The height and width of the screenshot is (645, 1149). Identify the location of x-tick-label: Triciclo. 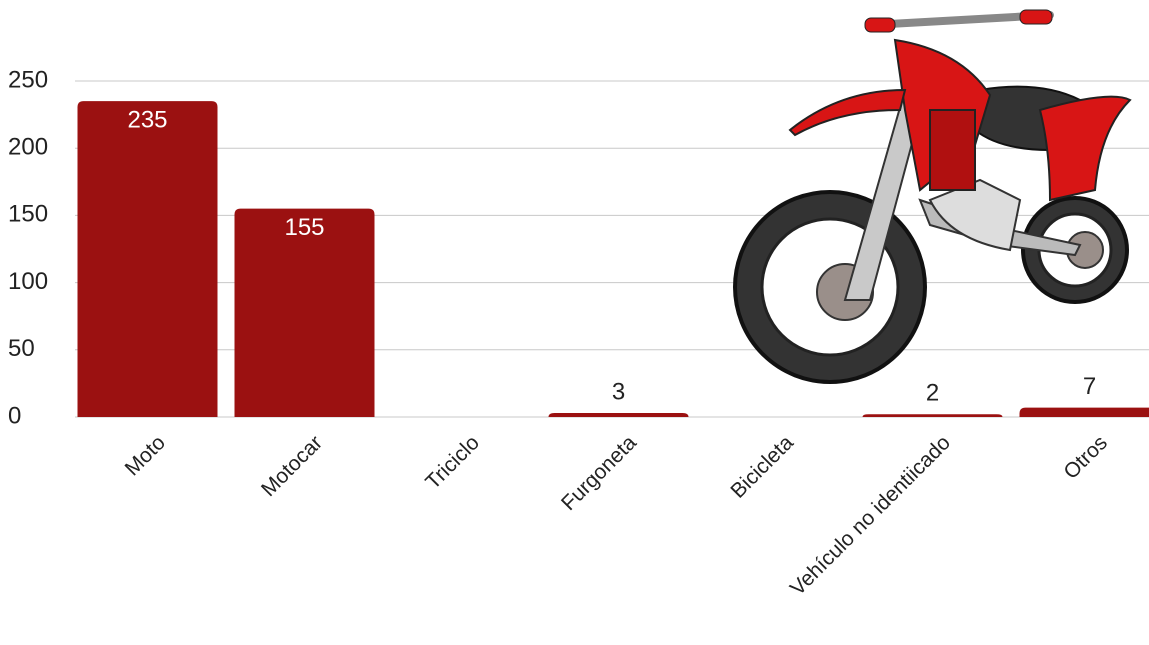
(452, 462).